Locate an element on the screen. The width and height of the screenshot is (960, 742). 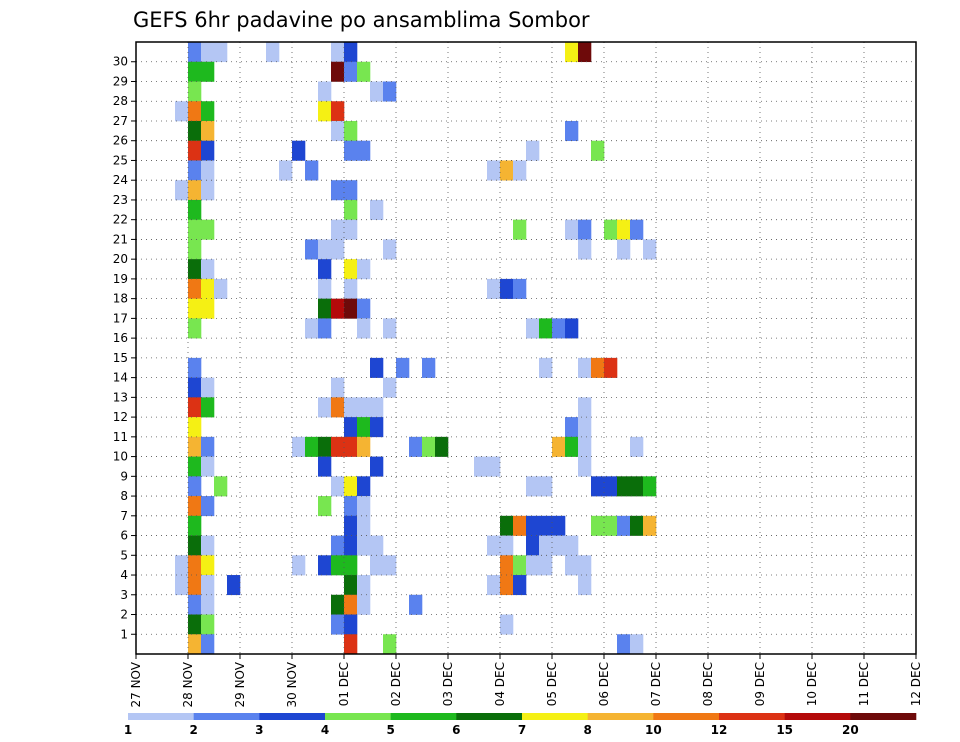
colorbar-tick-label: 20 is located at coordinates (850, 730).